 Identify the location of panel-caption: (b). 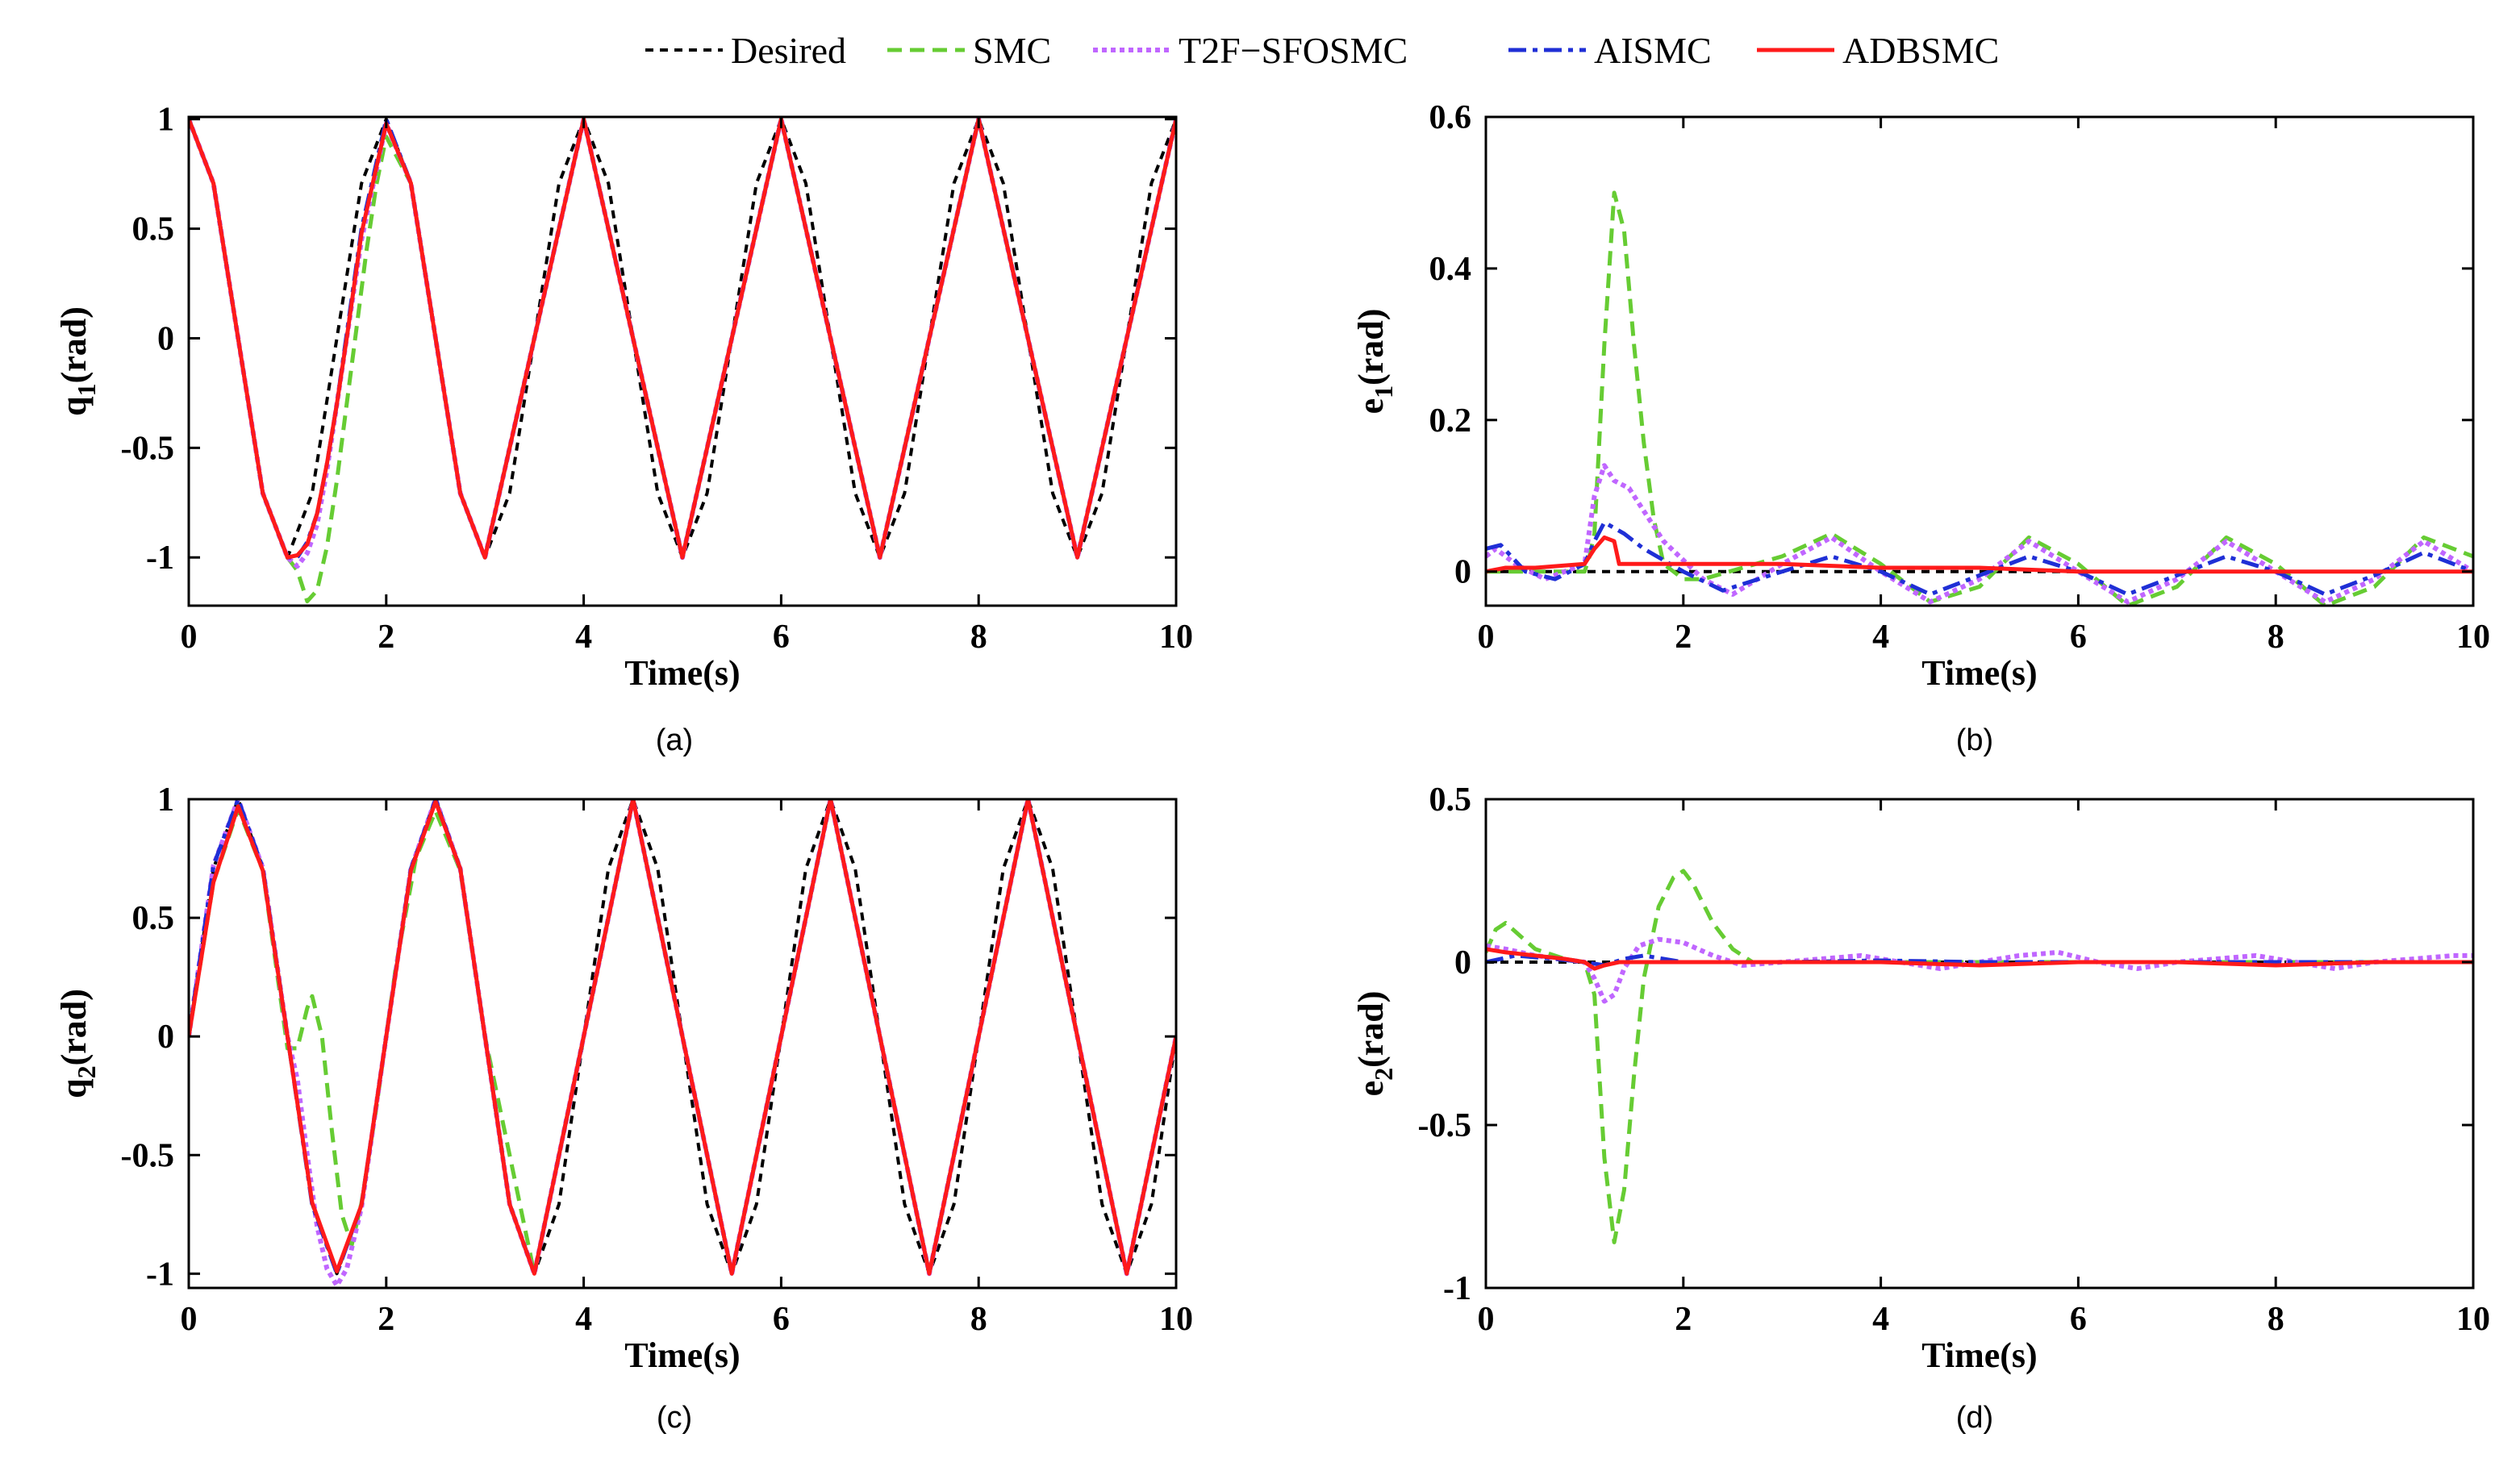
(1974, 740).